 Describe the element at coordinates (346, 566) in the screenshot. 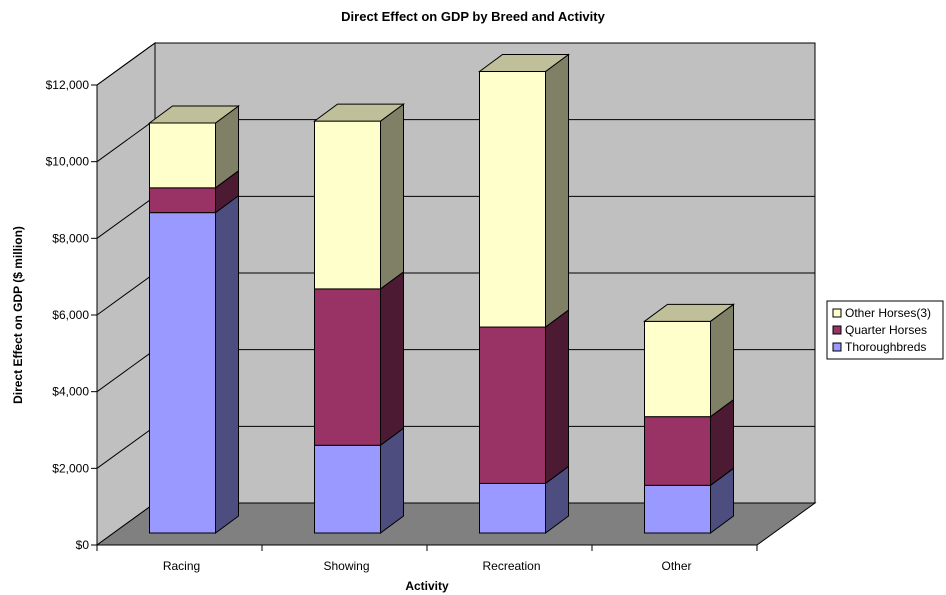

I see `x-tick-label: Showing` at that location.